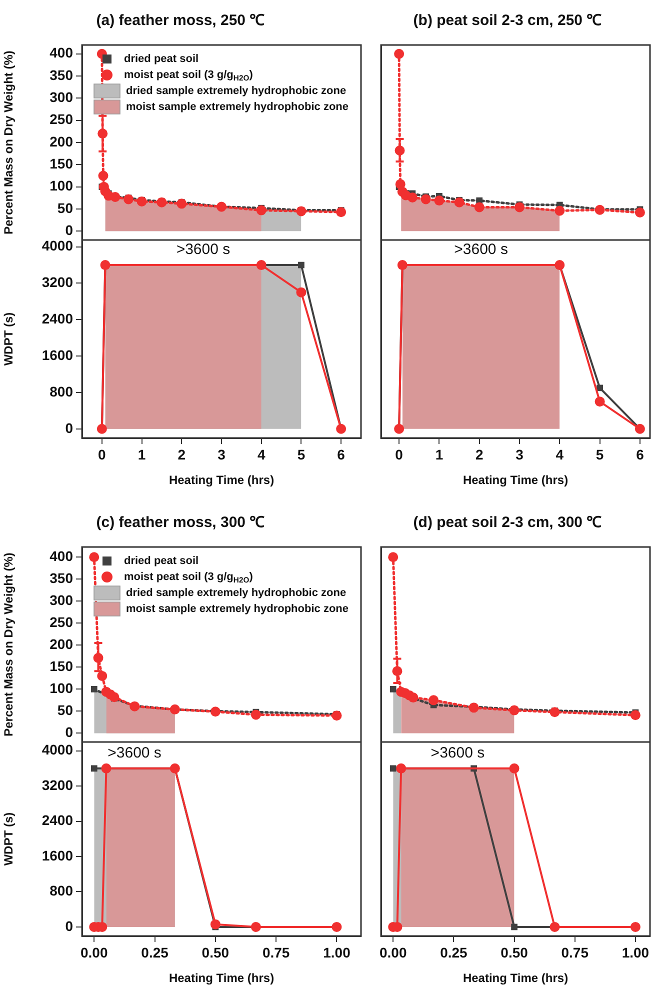  What do you see at coordinates (180, 21) in the screenshot?
I see `chart-title: (a) feather moss, 250 ℃` at bounding box center [180, 21].